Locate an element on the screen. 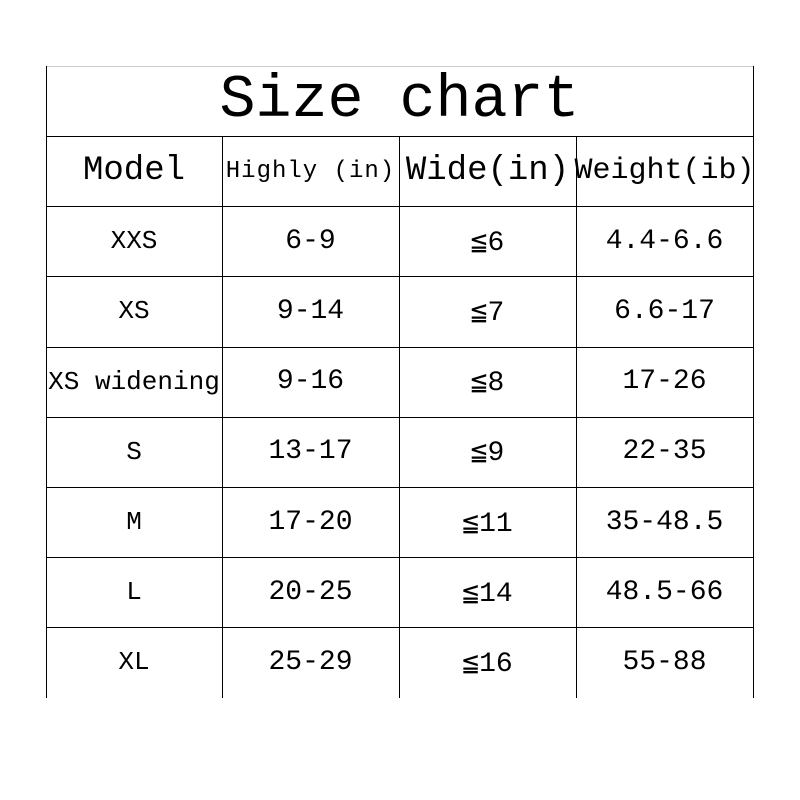  column-header: Model is located at coordinates (134, 171).